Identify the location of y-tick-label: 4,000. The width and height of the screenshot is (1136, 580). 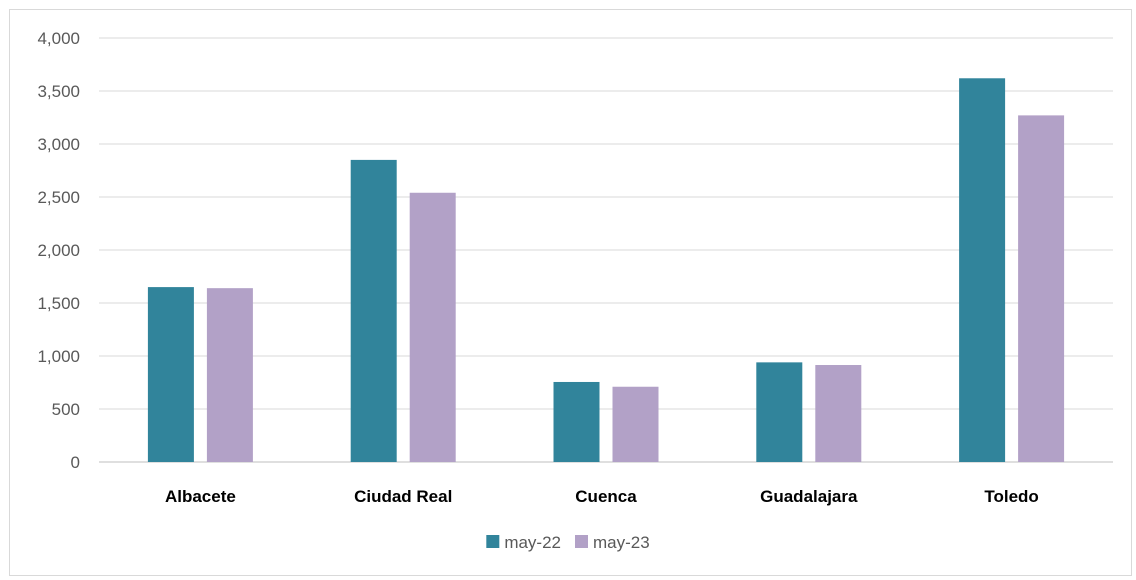
(58, 38).